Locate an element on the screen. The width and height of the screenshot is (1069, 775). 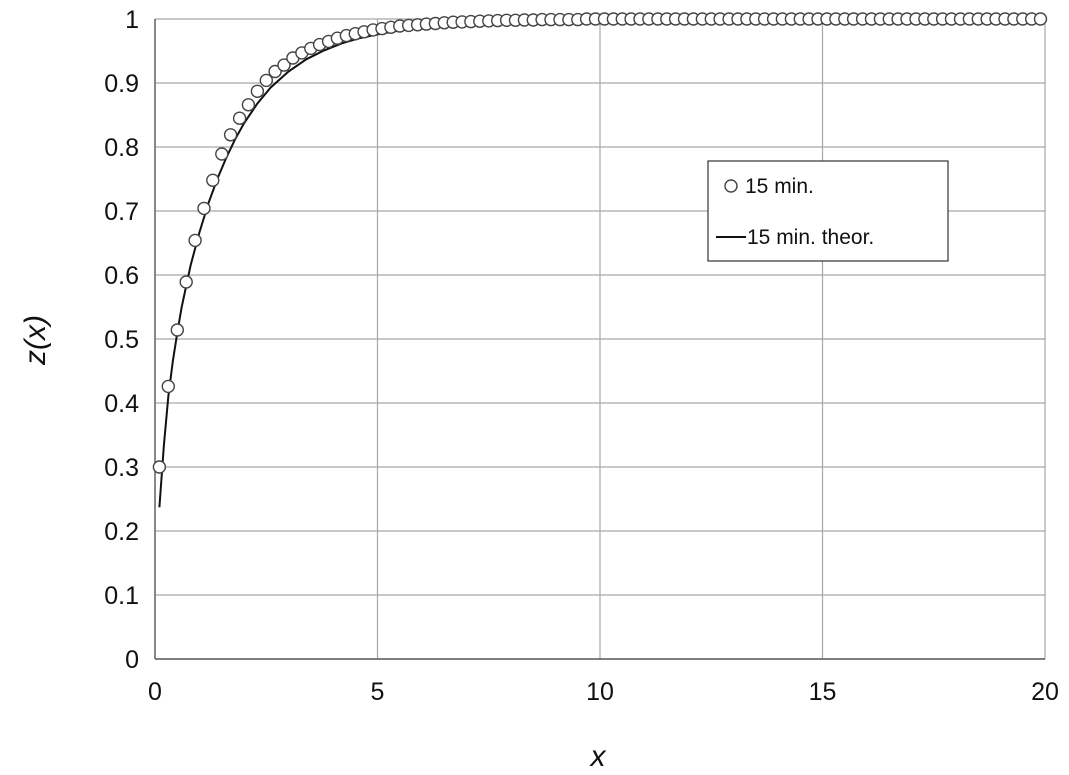
legend-box is located at coordinates (828, 211).